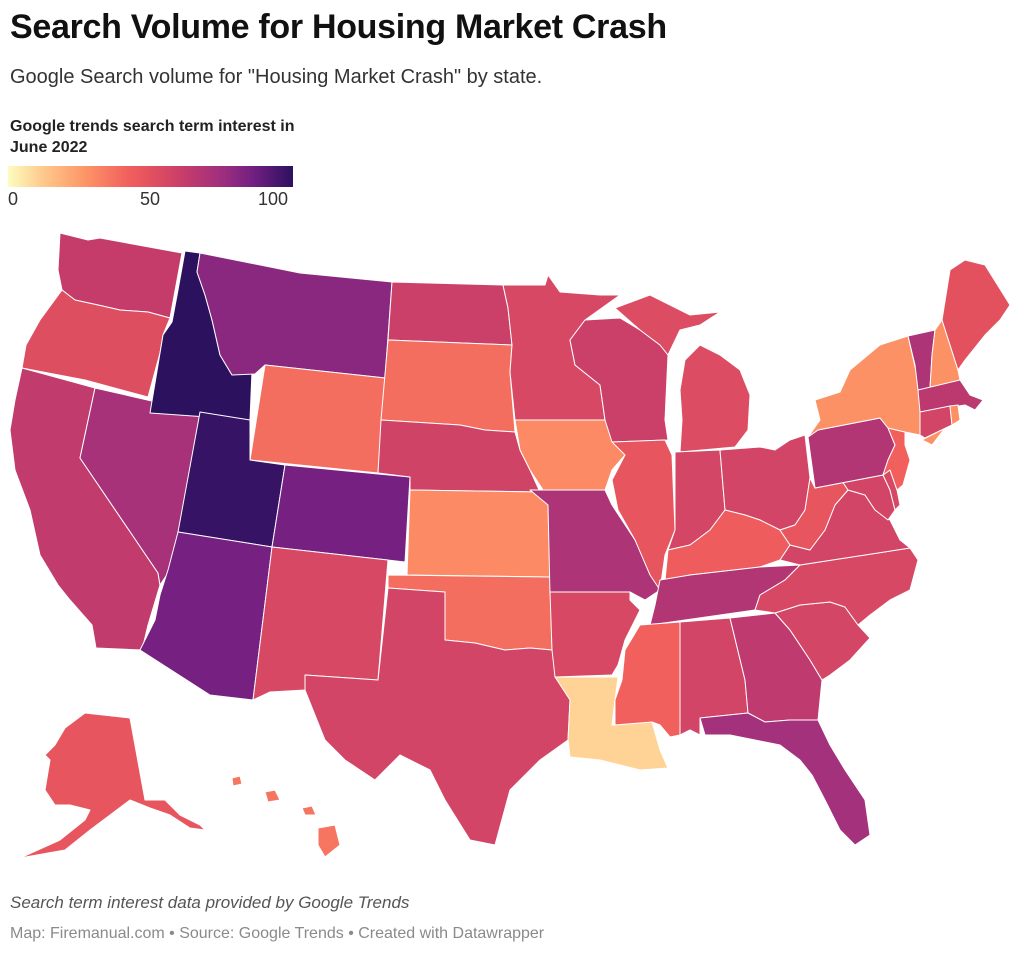 The image size is (1024, 955). I want to click on state-MT: MT: 80, so click(294, 315).